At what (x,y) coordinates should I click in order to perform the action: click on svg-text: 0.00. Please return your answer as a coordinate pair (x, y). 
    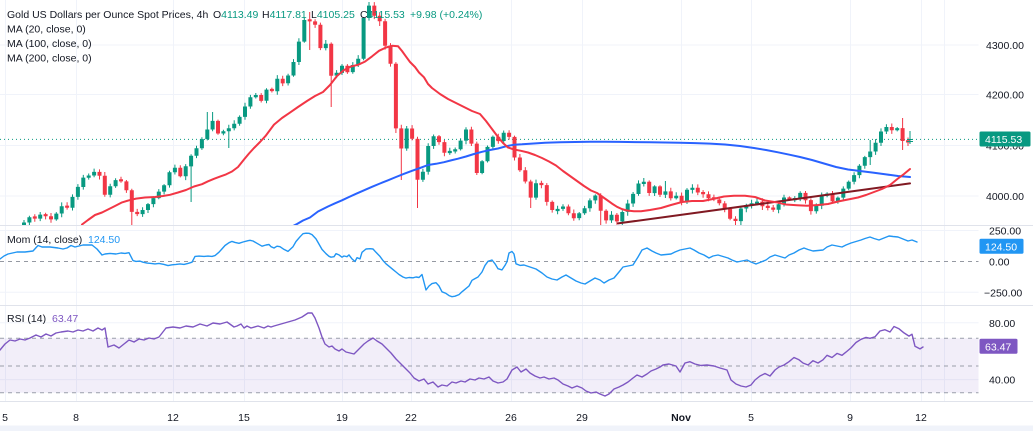
    Looking at the image, I should click on (999, 263).